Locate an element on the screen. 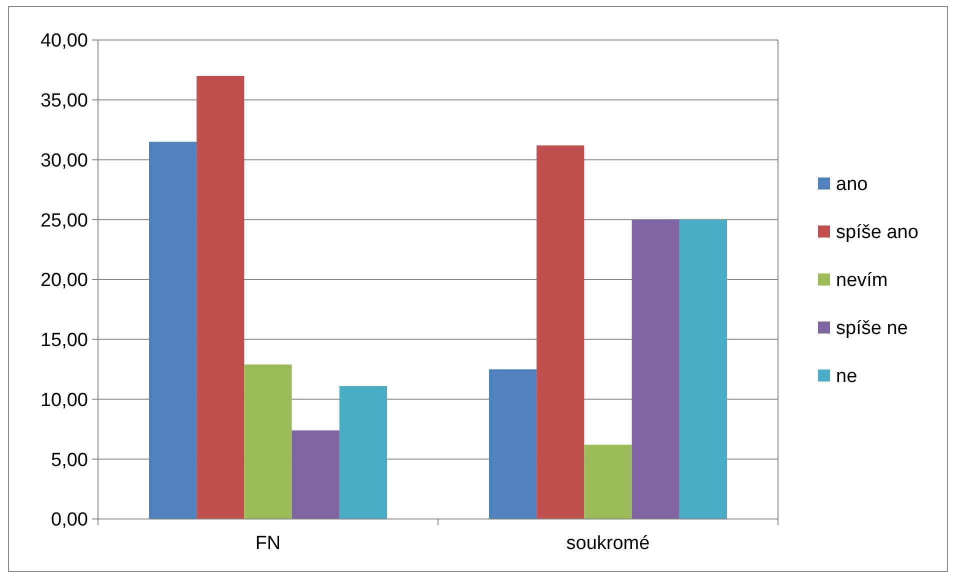  y-tick-label: 5,00 is located at coordinates (69, 460).